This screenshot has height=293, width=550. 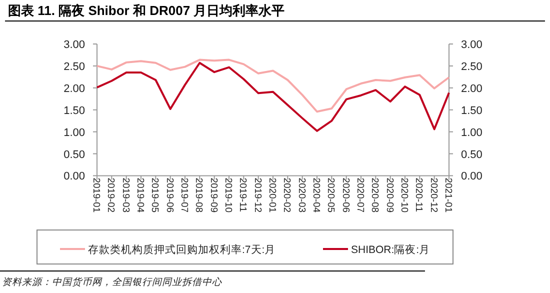 I want to click on y2-tick-label: 0.50, so click(x=471, y=154).